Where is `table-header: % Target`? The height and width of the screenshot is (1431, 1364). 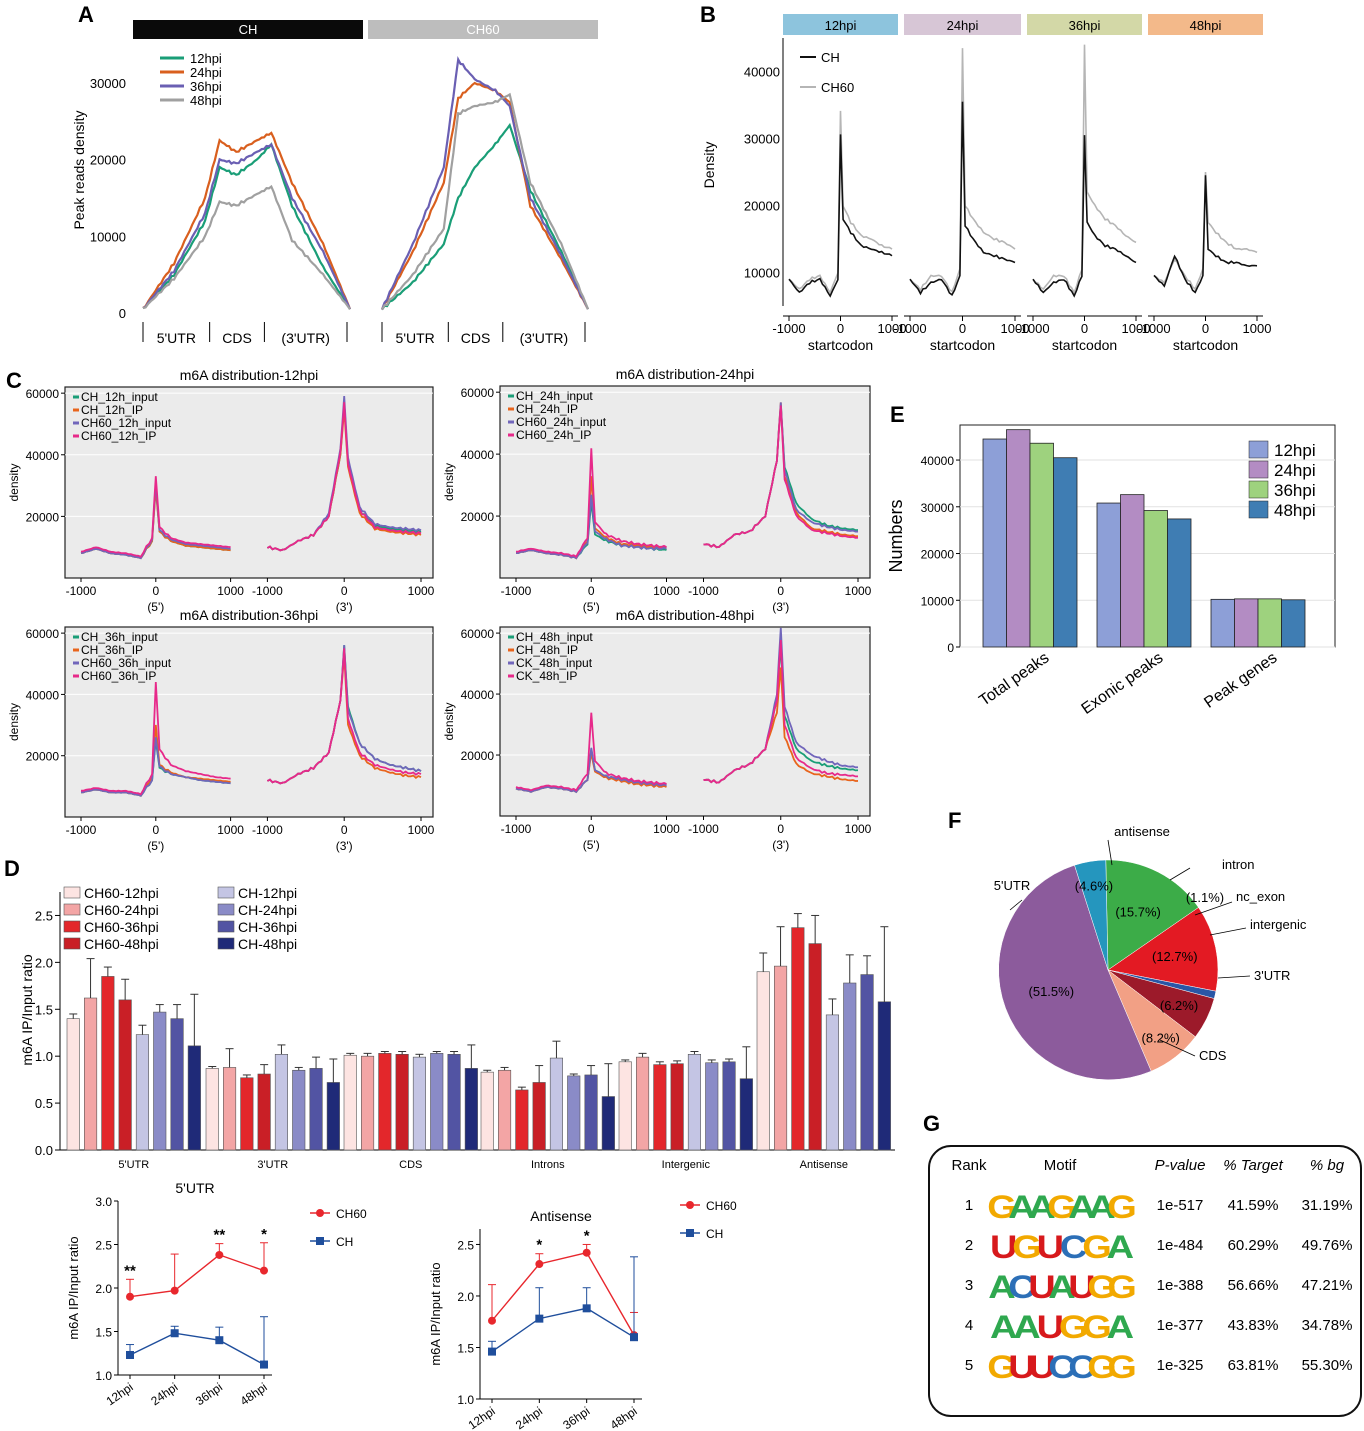
table-header: % Target is located at coordinates (1253, 1165).